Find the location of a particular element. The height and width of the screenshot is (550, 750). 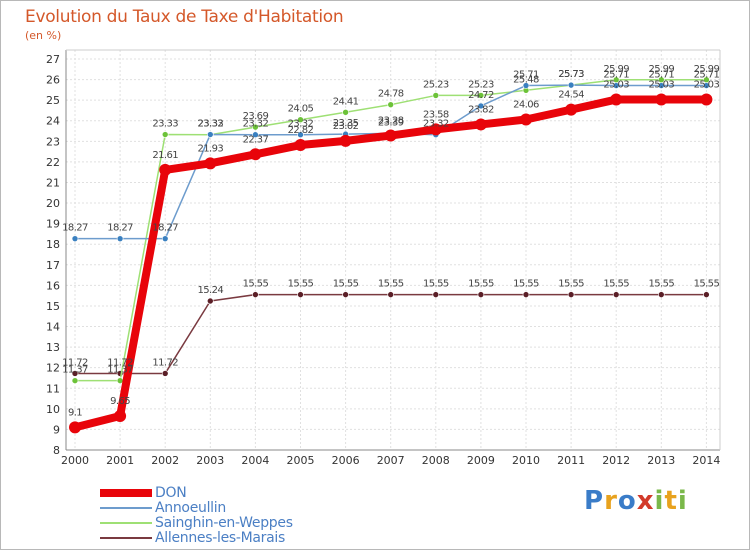

chart-title: Evolution du Taux de Taxe d'Habitation is located at coordinates (184, 17).